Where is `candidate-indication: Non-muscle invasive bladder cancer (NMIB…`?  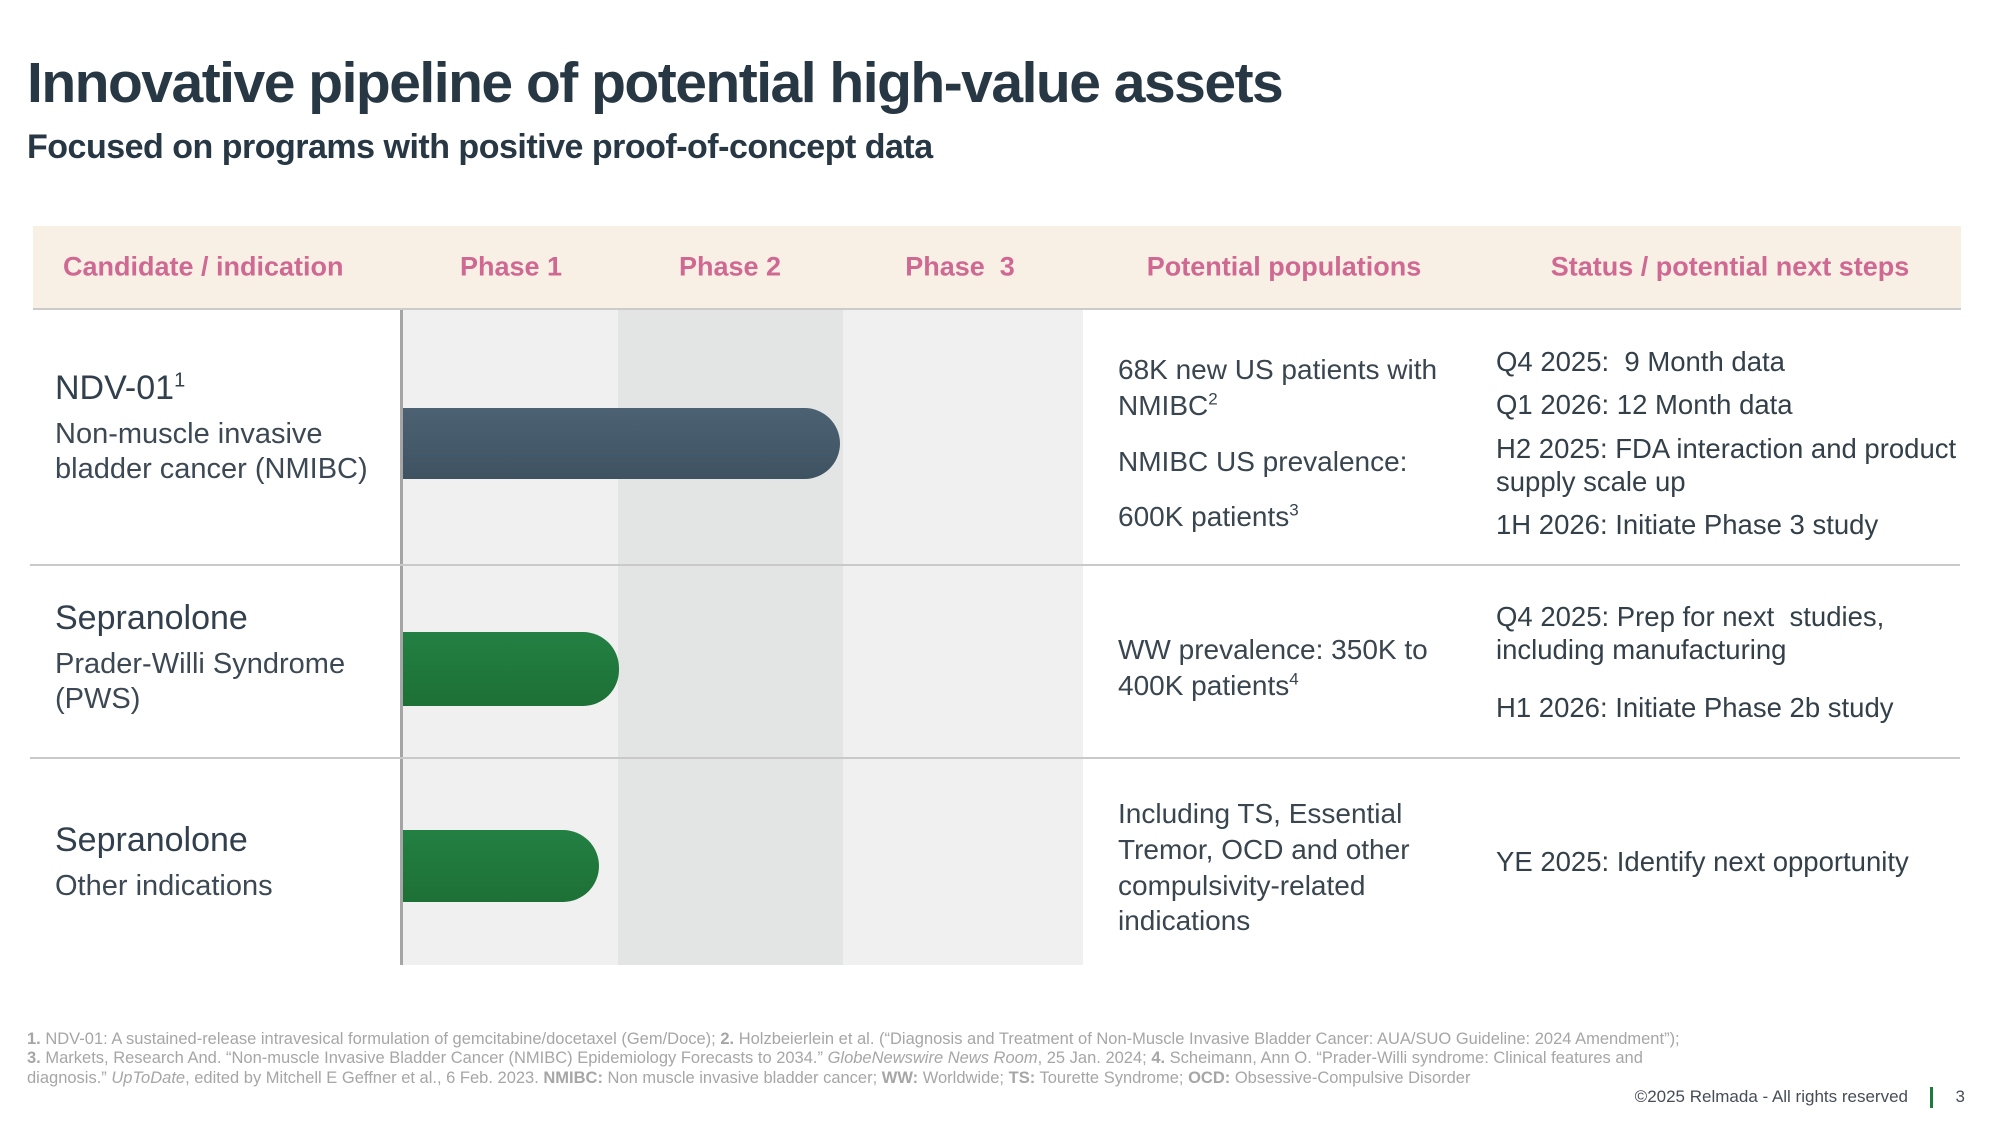 candidate-indication: Non-muscle invasive bladder cancer (NMIB… is located at coordinates (211, 451).